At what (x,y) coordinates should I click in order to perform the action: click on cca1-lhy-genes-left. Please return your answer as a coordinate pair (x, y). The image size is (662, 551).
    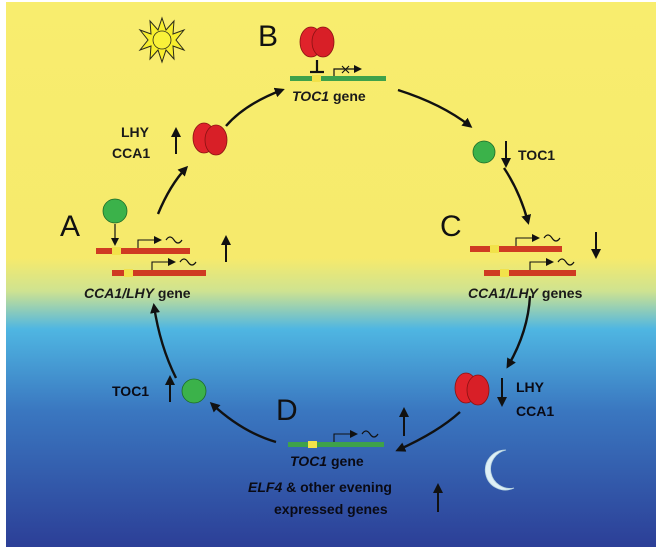
    Looking at the image, I should click on (151, 256).